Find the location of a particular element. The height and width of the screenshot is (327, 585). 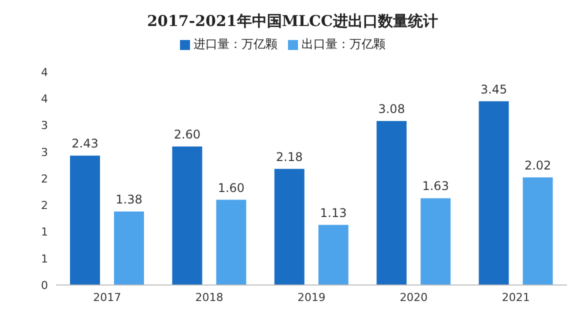

data-label: 1.60 is located at coordinates (231, 187).